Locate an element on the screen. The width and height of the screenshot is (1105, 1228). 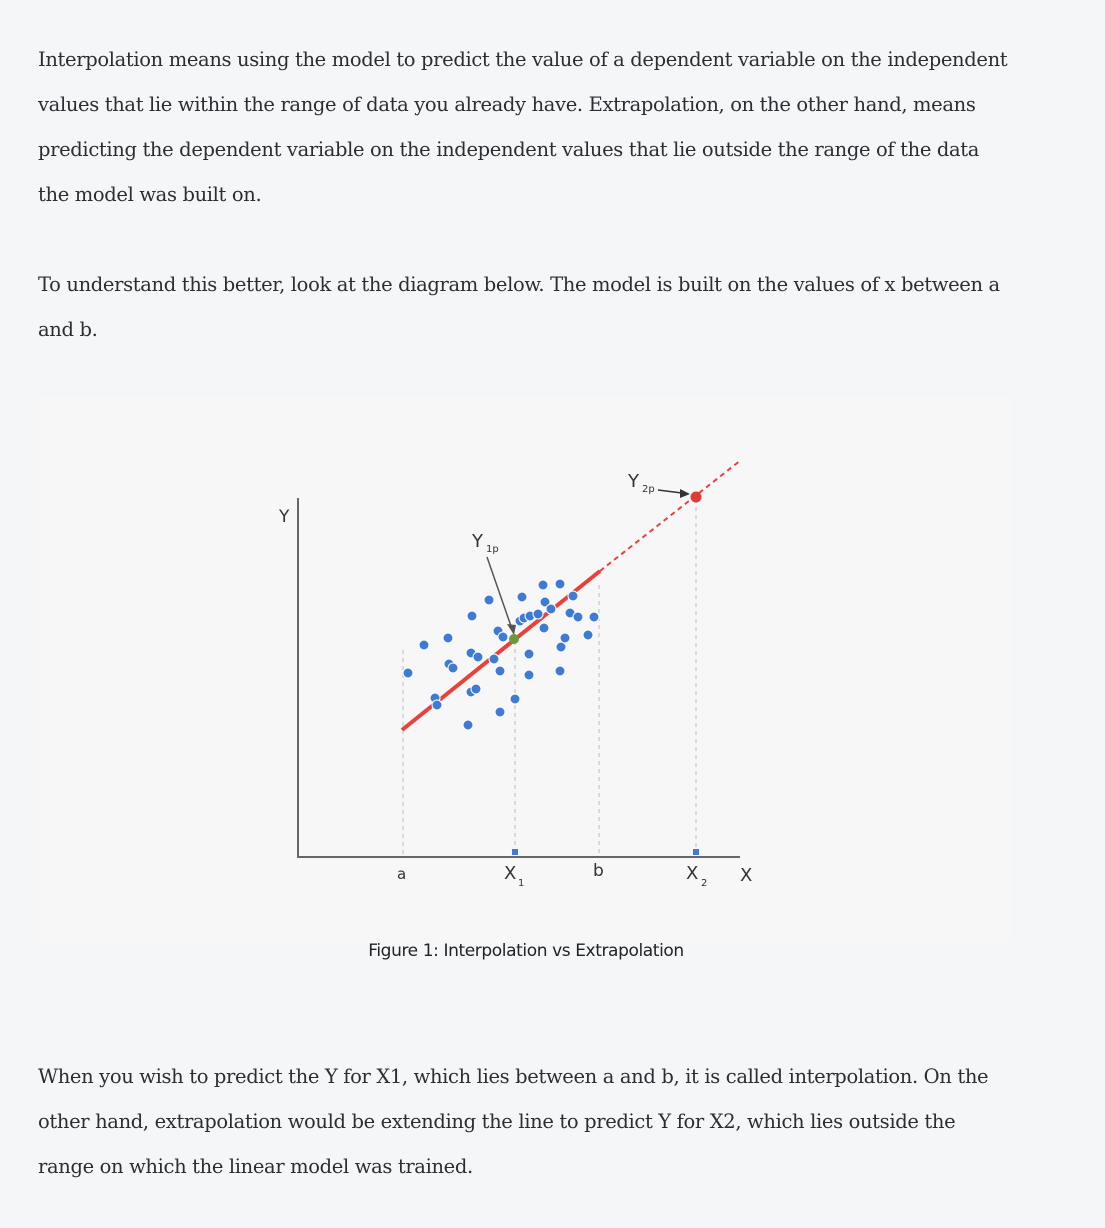
label-x1-subscript: 1 is located at coordinates (521, 883).